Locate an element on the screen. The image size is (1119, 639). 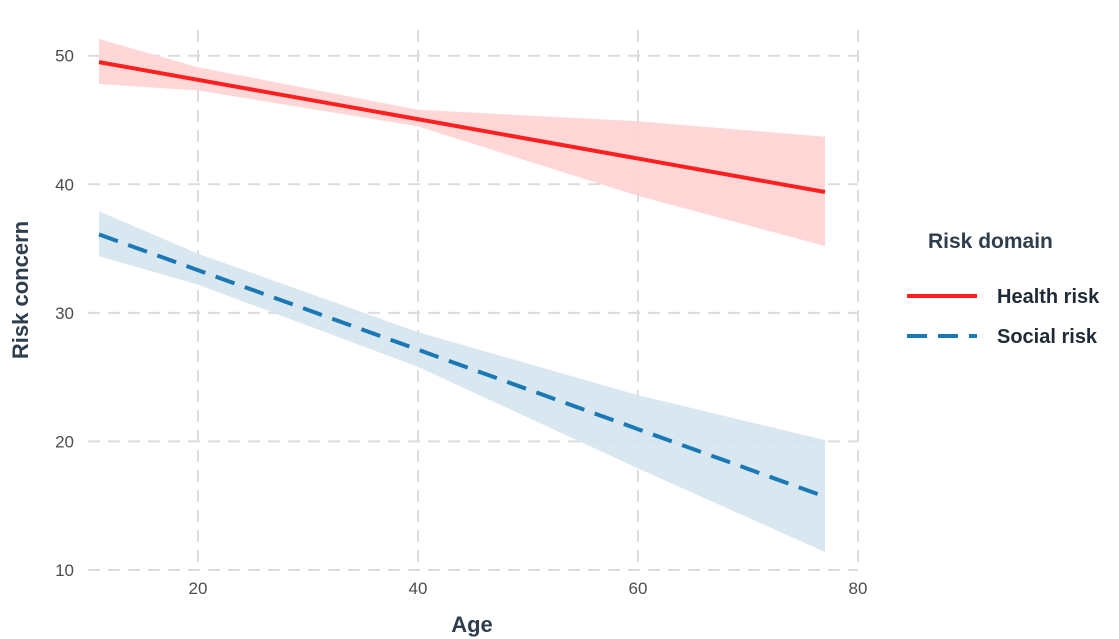
legend: Risk domain Health risk Social risk is located at coordinates (1003, 289).